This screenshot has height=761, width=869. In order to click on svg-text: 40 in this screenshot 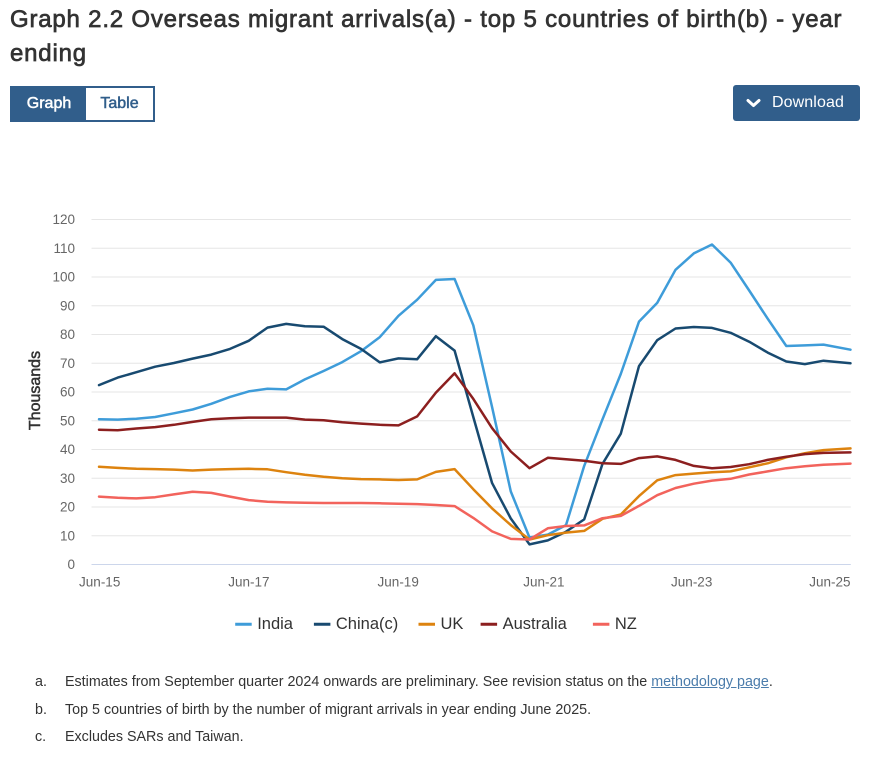, I will do `click(67, 449)`.